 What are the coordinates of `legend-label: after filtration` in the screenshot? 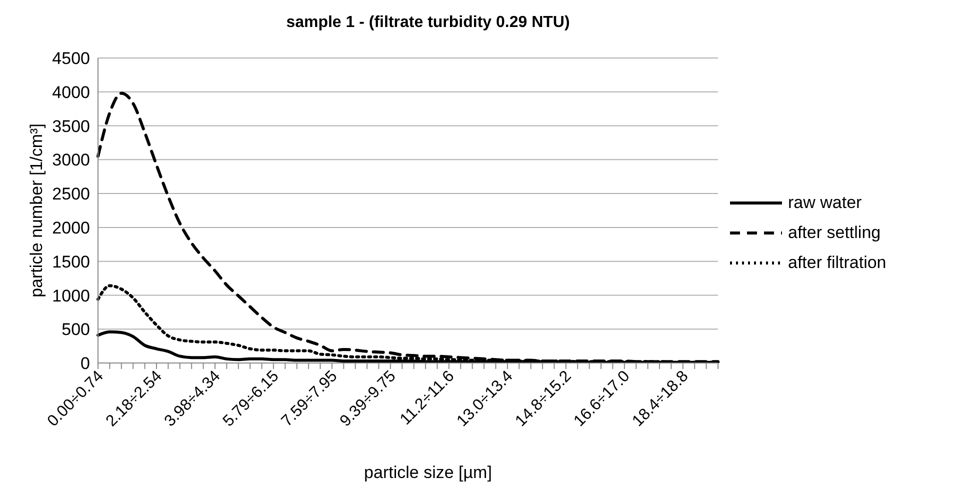 It's located at (837, 263).